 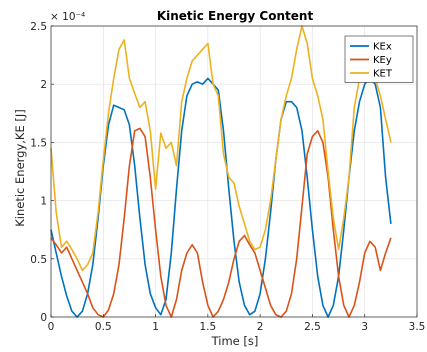 I want to click on legend-label-key: KEy, so click(x=382, y=60).